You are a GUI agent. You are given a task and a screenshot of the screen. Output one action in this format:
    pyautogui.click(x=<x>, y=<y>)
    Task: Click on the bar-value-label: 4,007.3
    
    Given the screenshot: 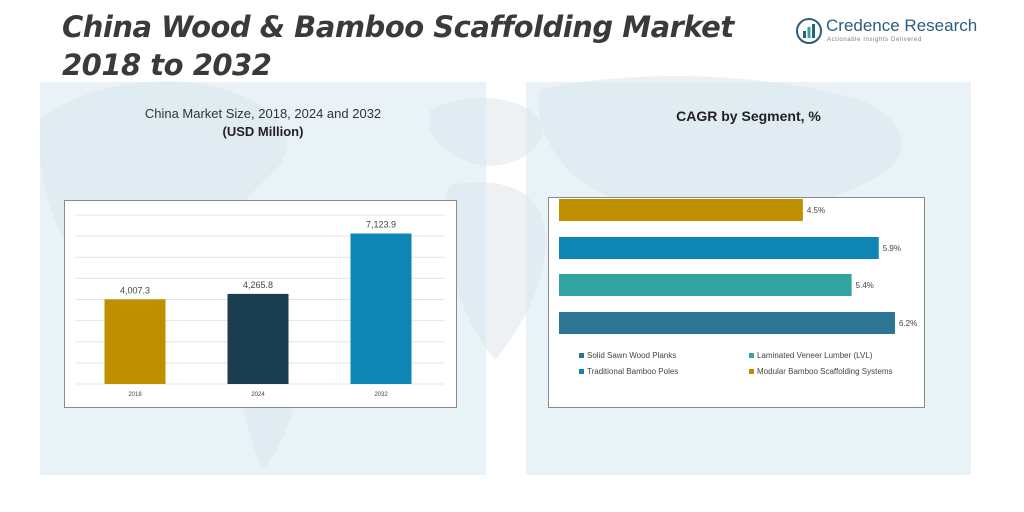 What is the action you would take?
    pyautogui.click(x=135, y=290)
    